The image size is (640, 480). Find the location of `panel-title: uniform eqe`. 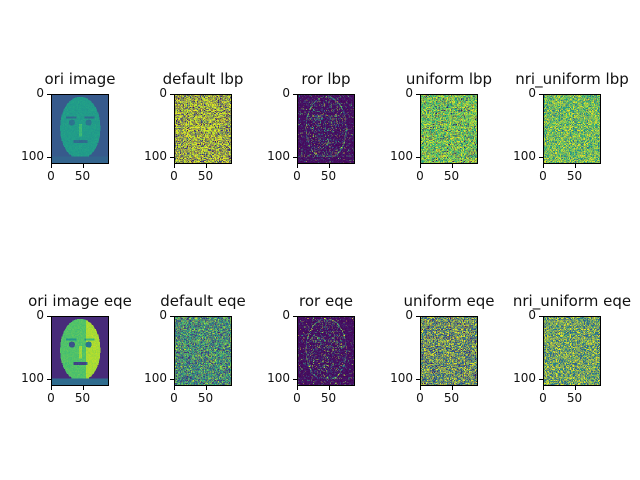

panel-title: uniform eqe is located at coordinates (449, 301).